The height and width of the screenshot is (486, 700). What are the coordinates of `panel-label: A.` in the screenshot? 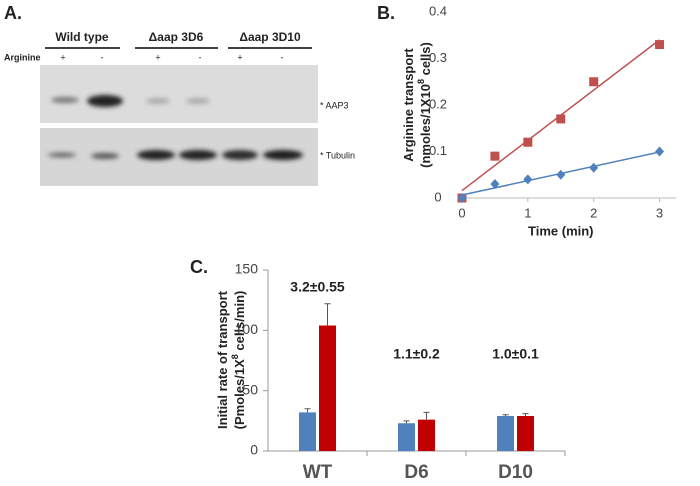 It's located at (13, 13).